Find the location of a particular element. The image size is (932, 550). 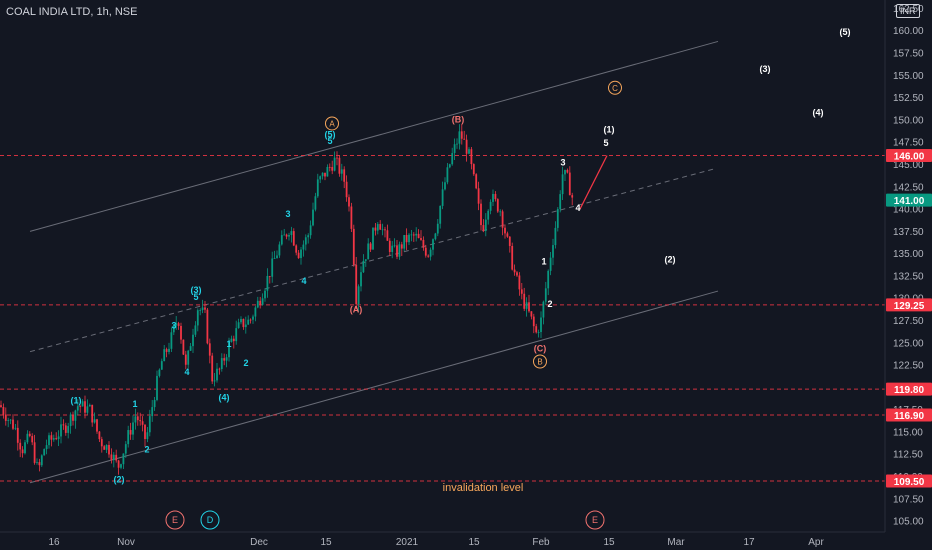

x-tick-label-5: 15 is located at coordinates (474, 542).